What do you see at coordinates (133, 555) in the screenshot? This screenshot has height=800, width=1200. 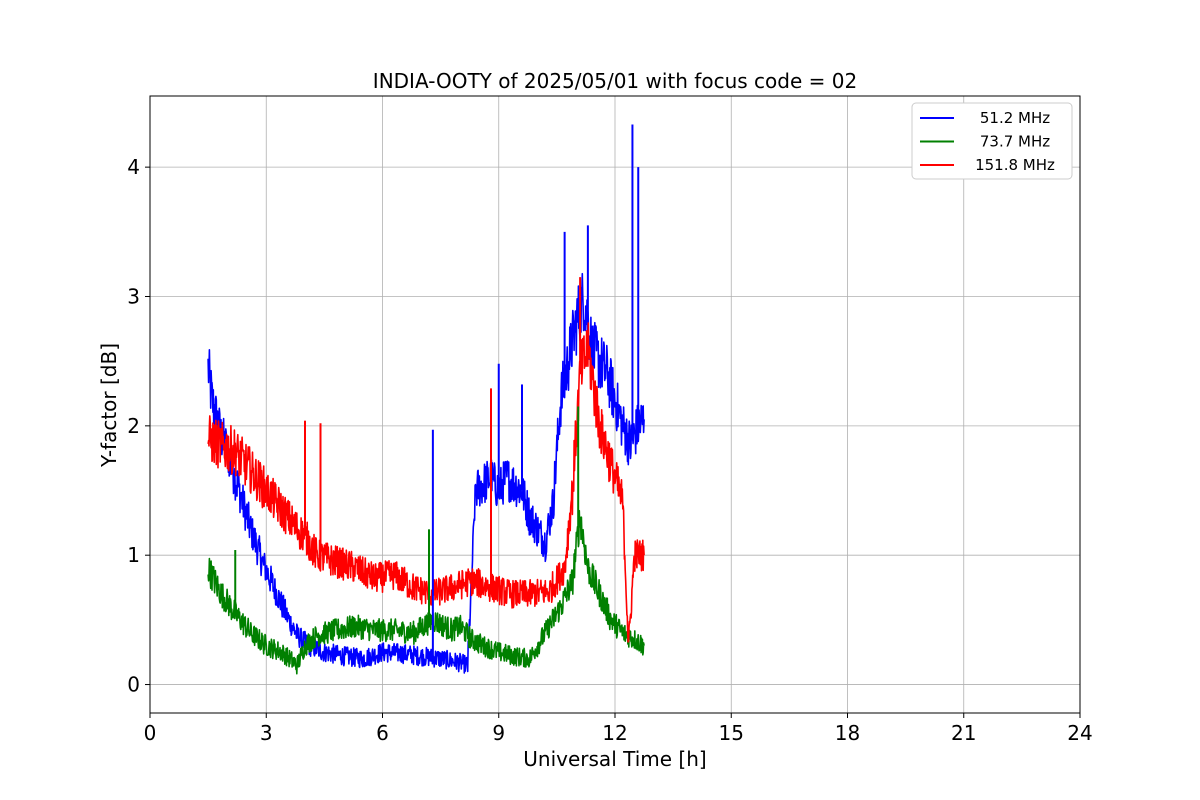 I see `y-tick-label: 1` at bounding box center [133, 555].